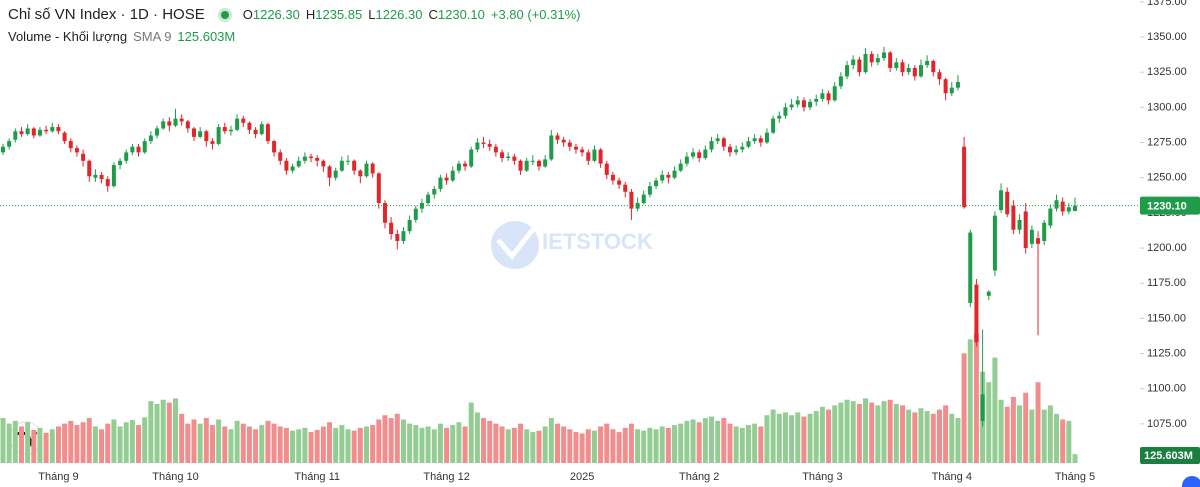 The image size is (1200, 487). Describe the element at coordinates (1167, 142) in the screenshot. I see `y-tick-label: 1275.00` at that location.